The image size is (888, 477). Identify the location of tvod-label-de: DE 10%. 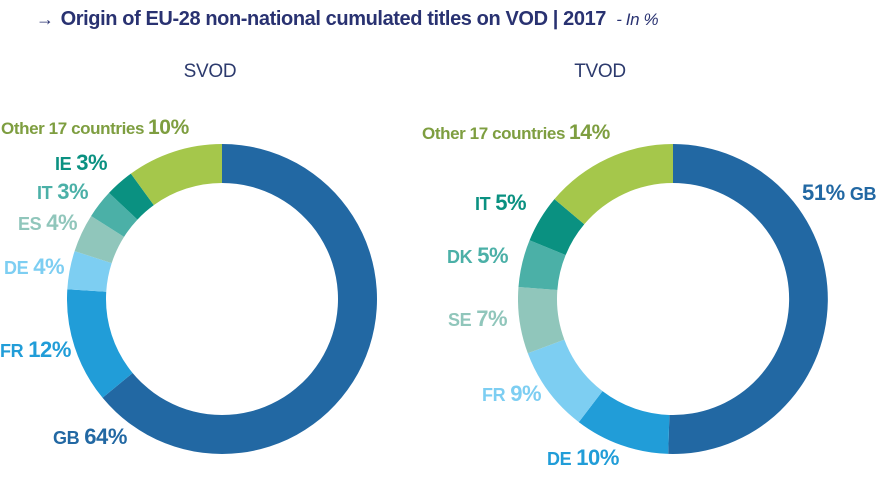
(583, 458).